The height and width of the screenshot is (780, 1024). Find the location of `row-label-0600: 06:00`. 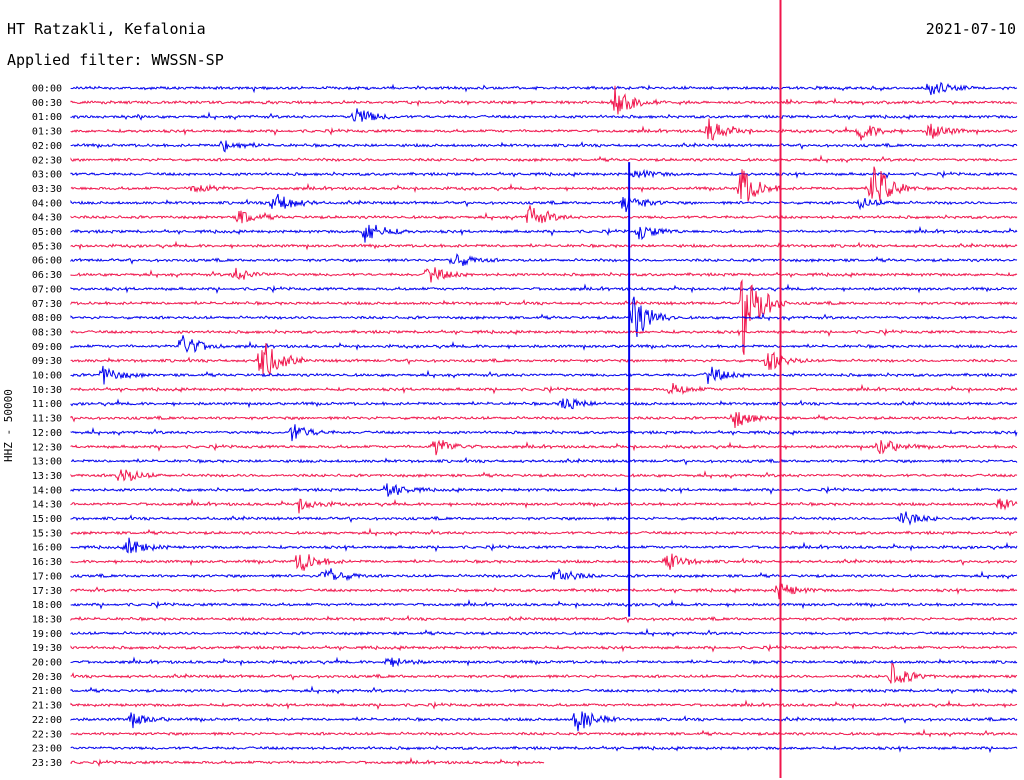

row-label-0600: 06:00 is located at coordinates (47, 261).